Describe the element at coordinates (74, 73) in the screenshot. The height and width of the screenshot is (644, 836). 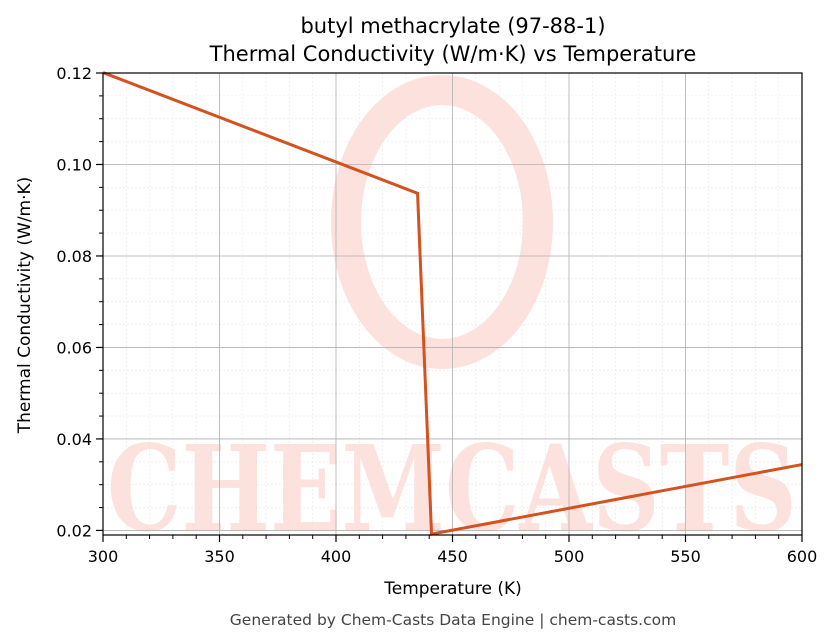
I see `y-tick-label: 0.12` at that location.